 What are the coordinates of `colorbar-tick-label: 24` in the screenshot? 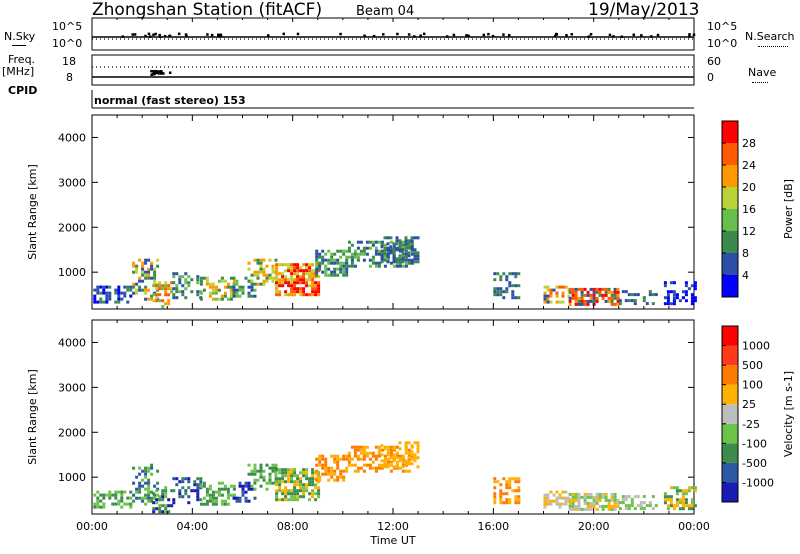 It's located at (749, 165).